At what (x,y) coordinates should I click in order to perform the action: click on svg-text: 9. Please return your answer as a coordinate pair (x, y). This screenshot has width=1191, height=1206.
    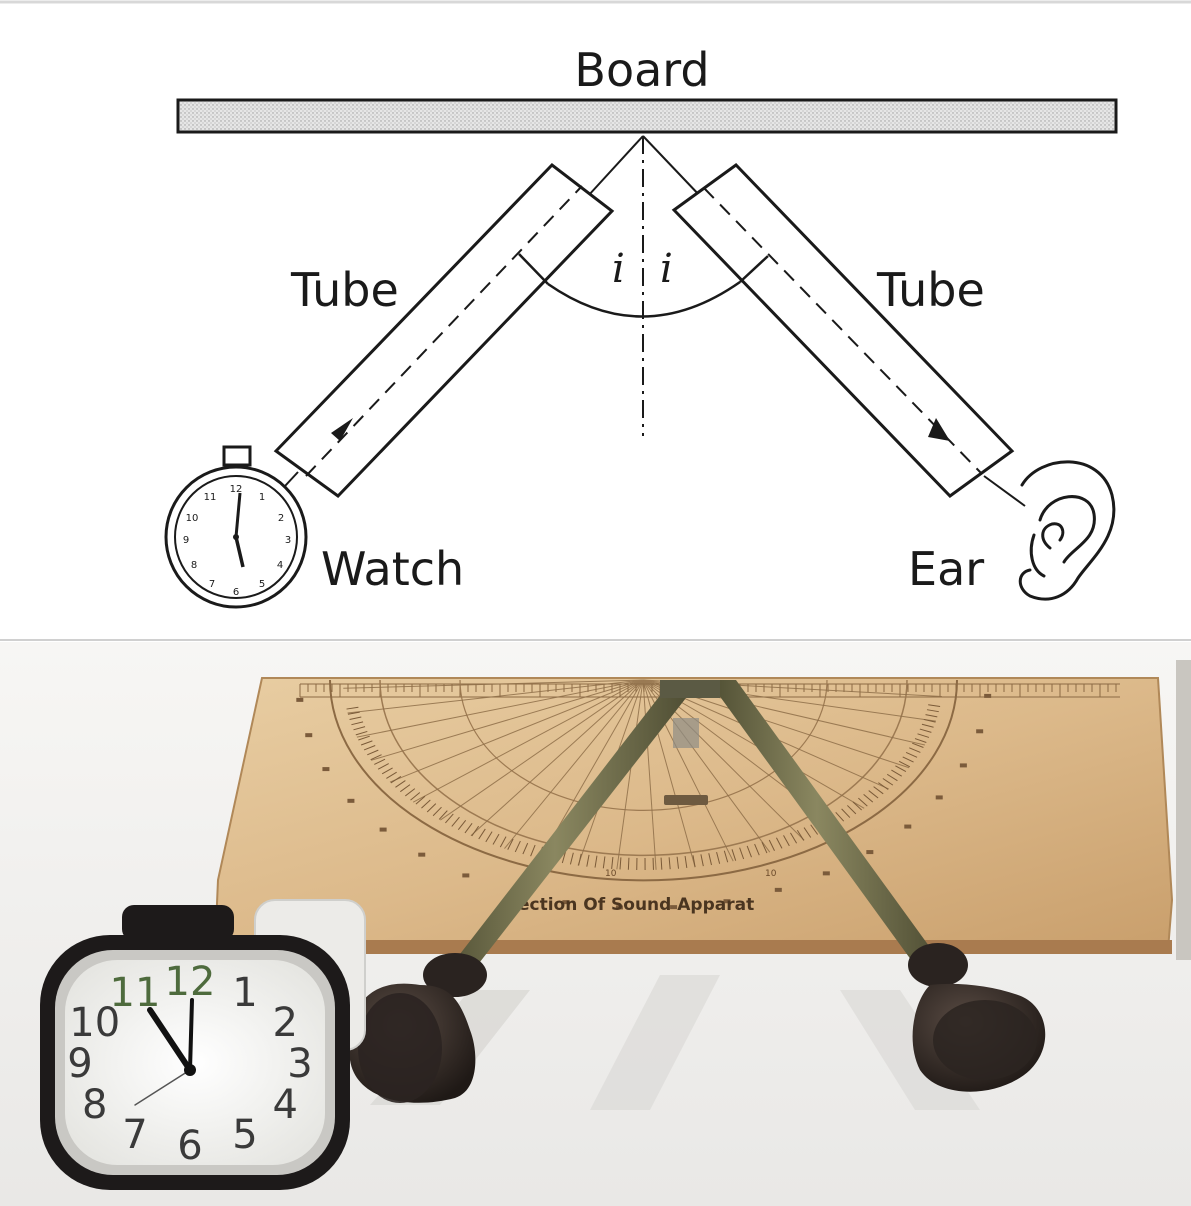
    Looking at the image, I should click on (186, 540).